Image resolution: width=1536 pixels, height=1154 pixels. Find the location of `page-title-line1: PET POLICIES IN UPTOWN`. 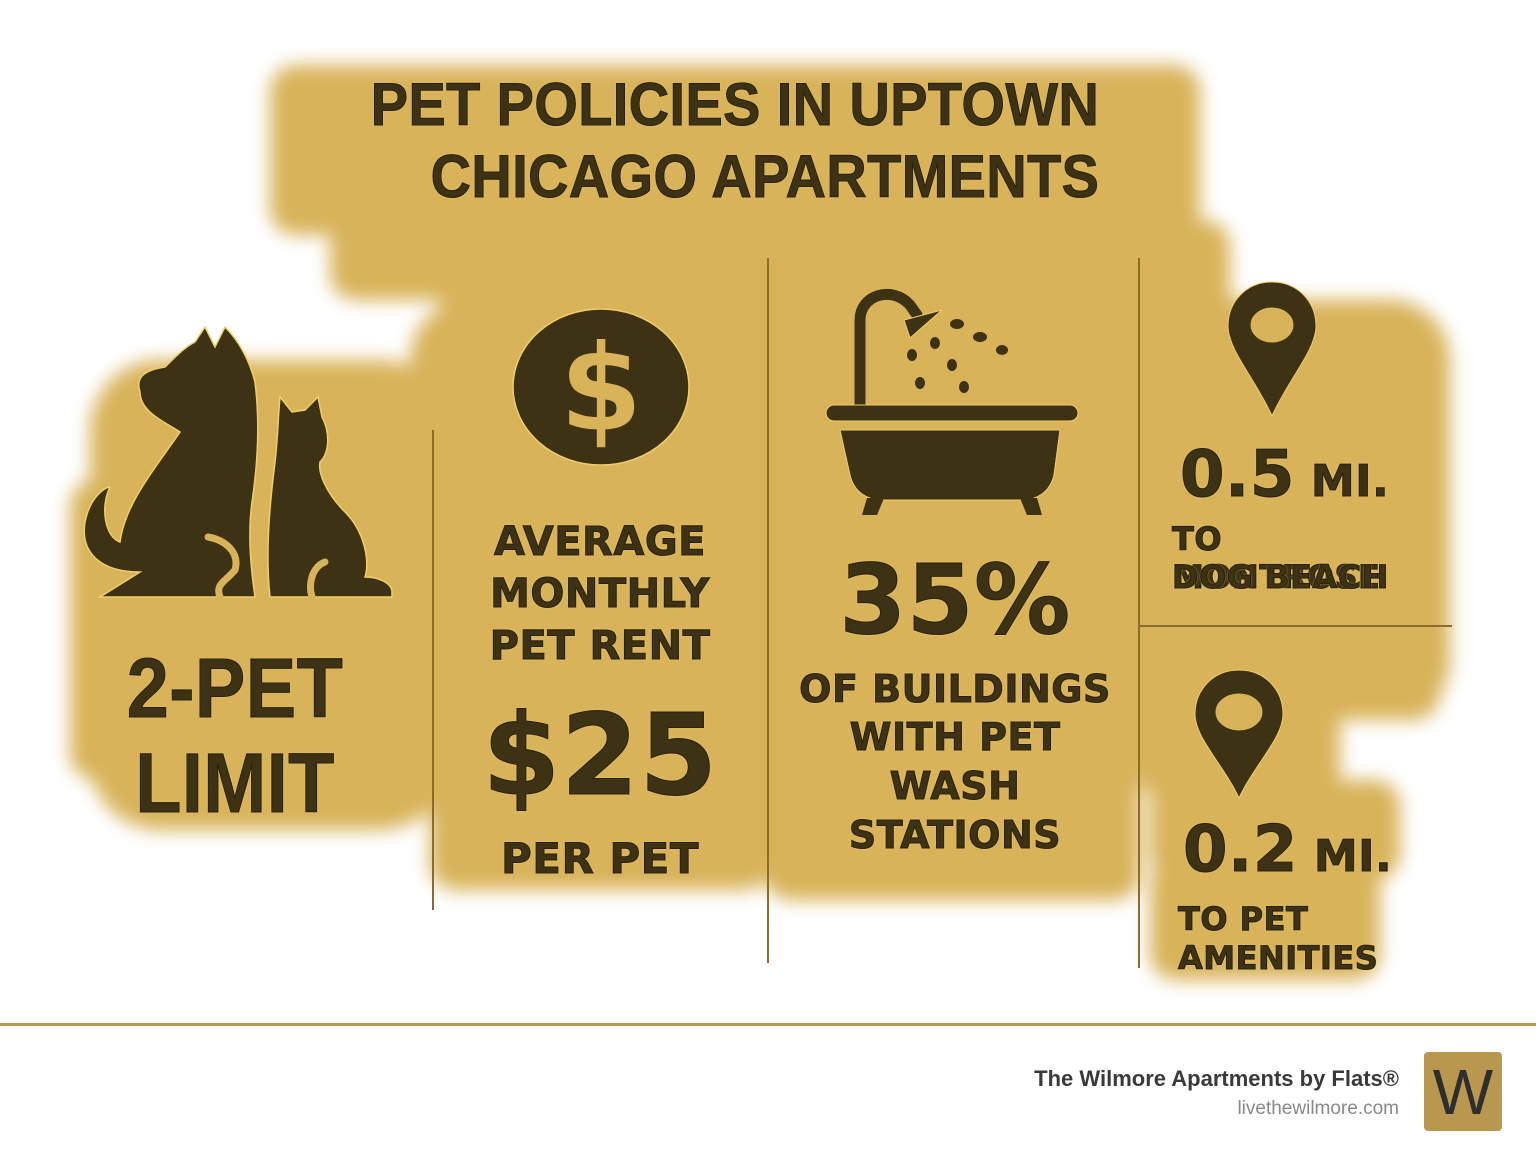

page-title-line1: PET POLICIES IN UPTOWN is located at coordinates (735, 105).